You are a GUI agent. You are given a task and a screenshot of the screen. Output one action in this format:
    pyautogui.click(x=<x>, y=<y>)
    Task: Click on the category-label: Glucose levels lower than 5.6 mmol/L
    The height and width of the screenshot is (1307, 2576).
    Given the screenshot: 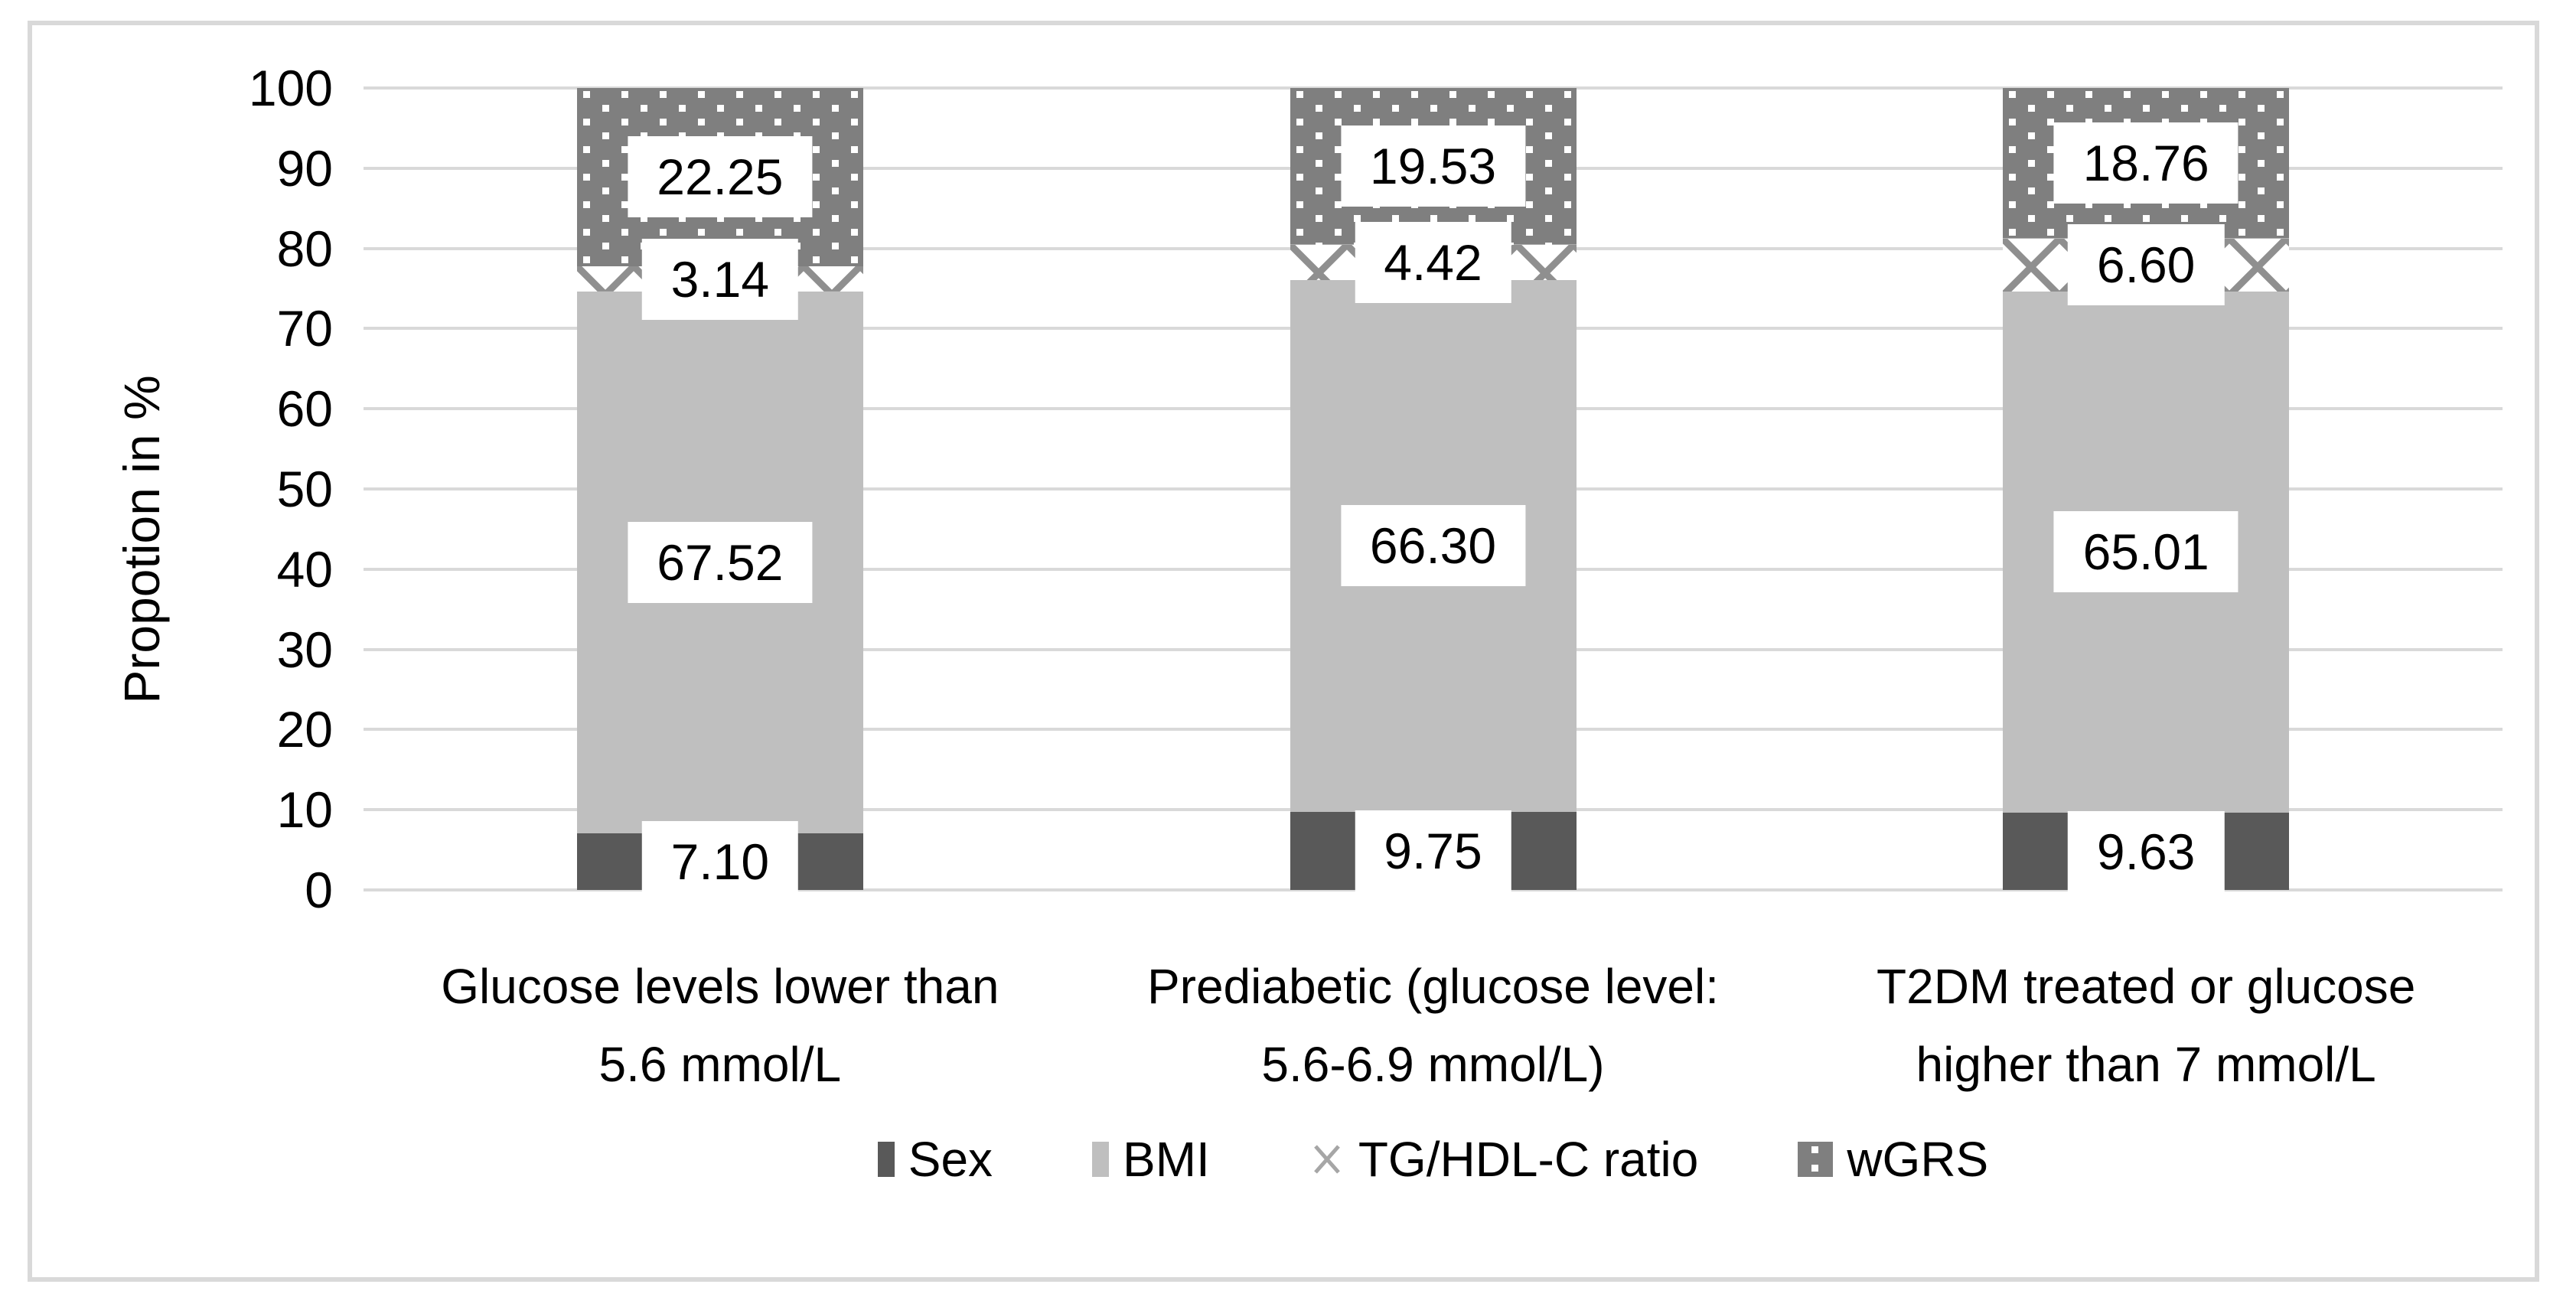 What is the action you would take?
    pyautogui.click(x=720, y=1025)
    